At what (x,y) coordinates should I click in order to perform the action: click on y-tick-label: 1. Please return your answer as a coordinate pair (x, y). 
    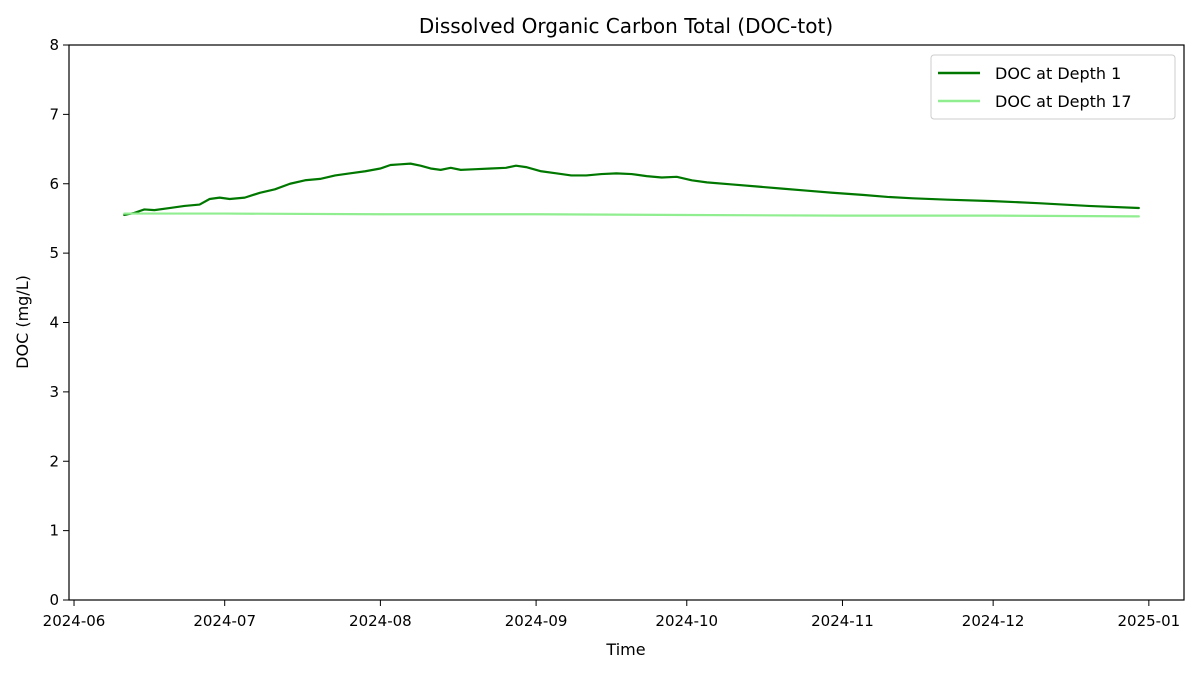
    Looking at the image, I should click on (54, 531).